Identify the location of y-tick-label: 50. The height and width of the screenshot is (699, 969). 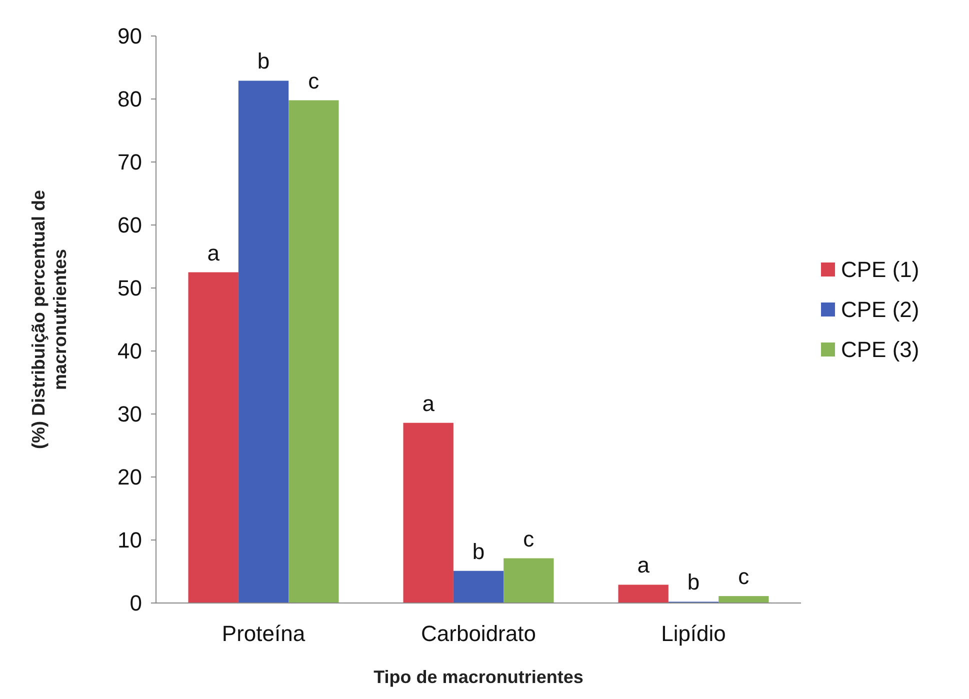
(130, 288).